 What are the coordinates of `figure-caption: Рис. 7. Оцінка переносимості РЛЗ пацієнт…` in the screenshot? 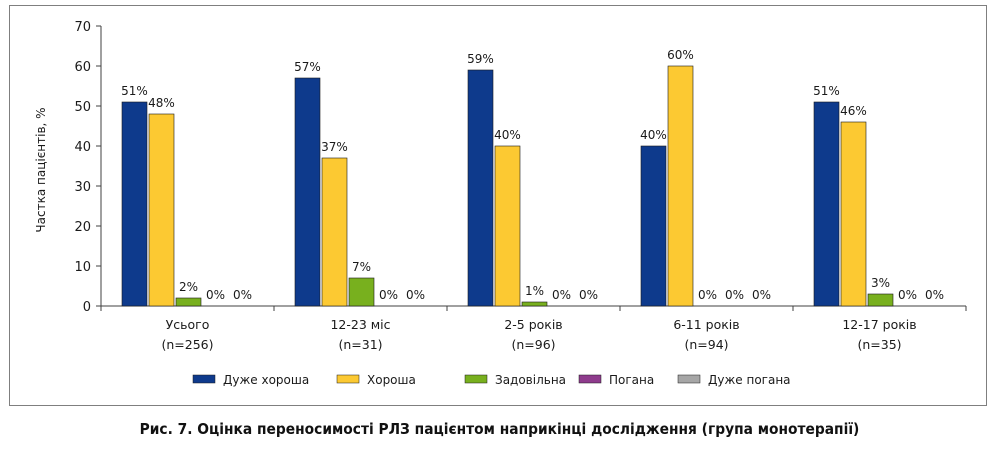 It's located at (499, 429).